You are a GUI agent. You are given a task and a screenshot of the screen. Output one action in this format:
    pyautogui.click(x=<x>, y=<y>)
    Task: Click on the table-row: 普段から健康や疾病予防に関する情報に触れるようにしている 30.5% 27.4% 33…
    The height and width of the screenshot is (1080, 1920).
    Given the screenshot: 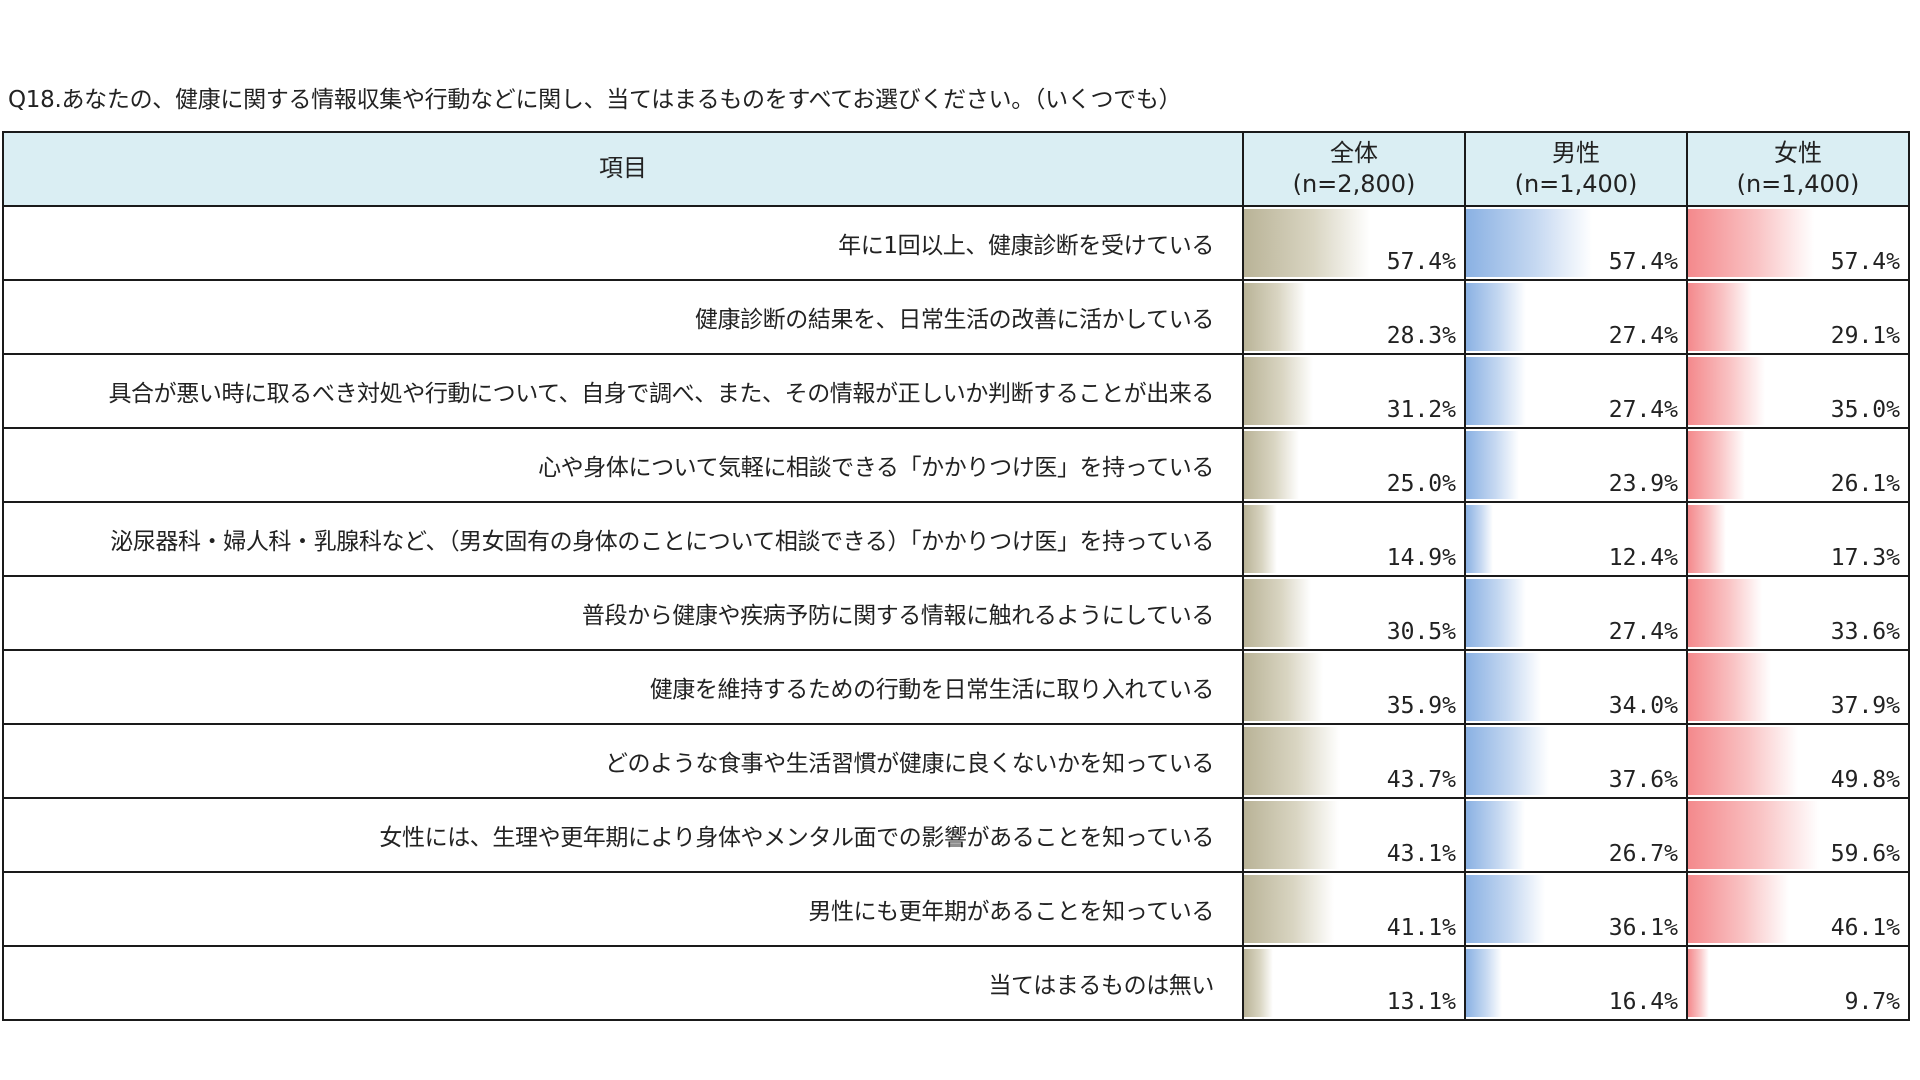 What is the action you would take?
    pyautogui.click(x=956, y=613)
    